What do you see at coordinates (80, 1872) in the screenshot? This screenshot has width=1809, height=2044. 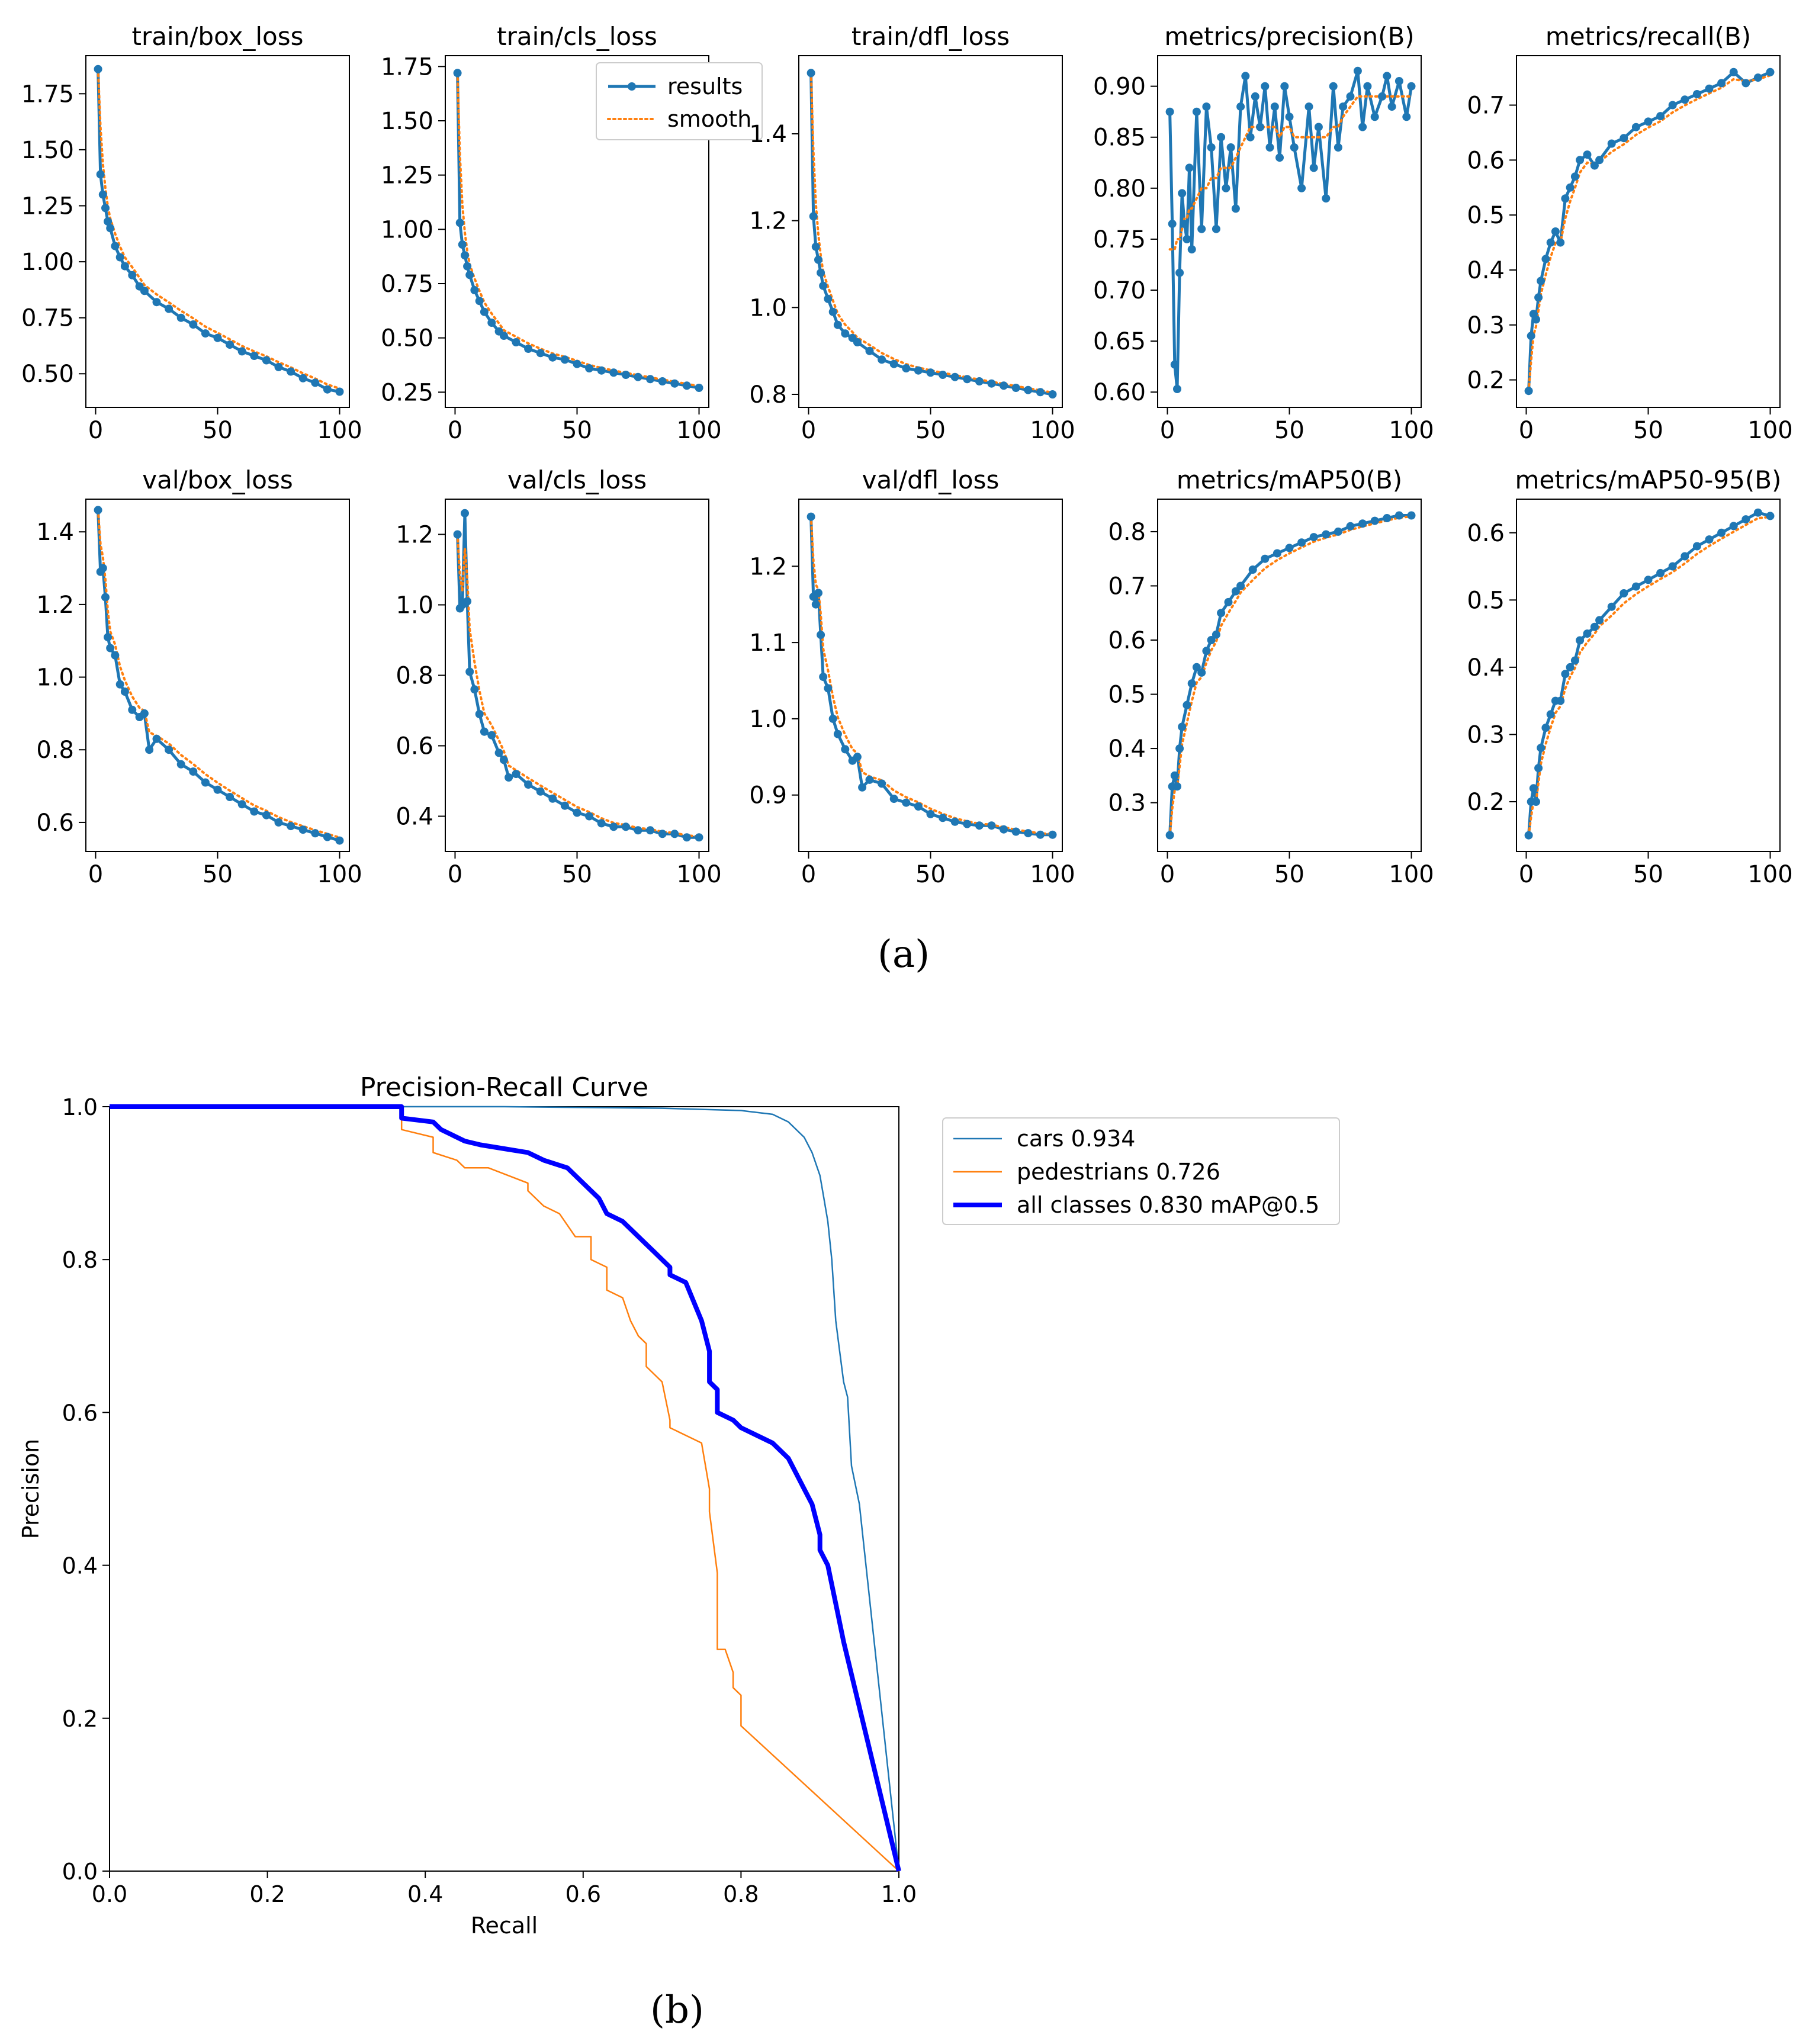 I see `y-tick-label: 0.0` at bounding box center [80, 1872].